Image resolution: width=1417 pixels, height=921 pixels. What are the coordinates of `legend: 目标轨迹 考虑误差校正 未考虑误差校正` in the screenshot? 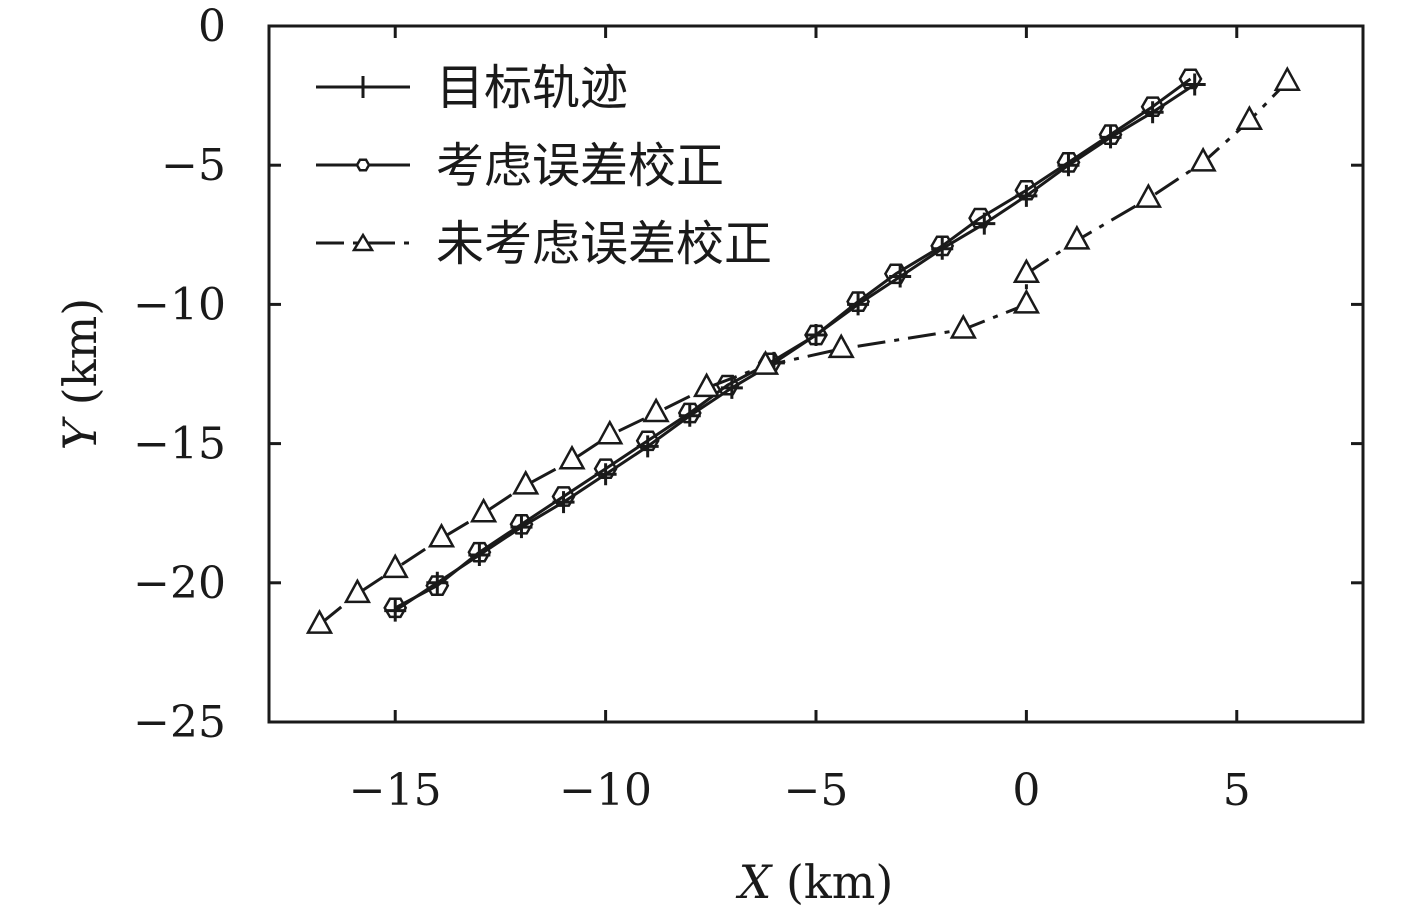 It's located at (544, 166).